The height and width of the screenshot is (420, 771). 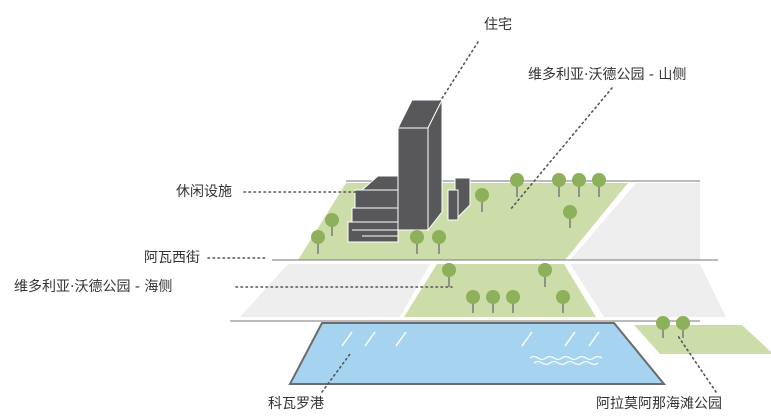 What do you see at coordinates (93, 287) in the screenshot?
I see `label-park-sea-side: 维多利亚·沃德公园 - 海侧` at bounding box center [93, 287].